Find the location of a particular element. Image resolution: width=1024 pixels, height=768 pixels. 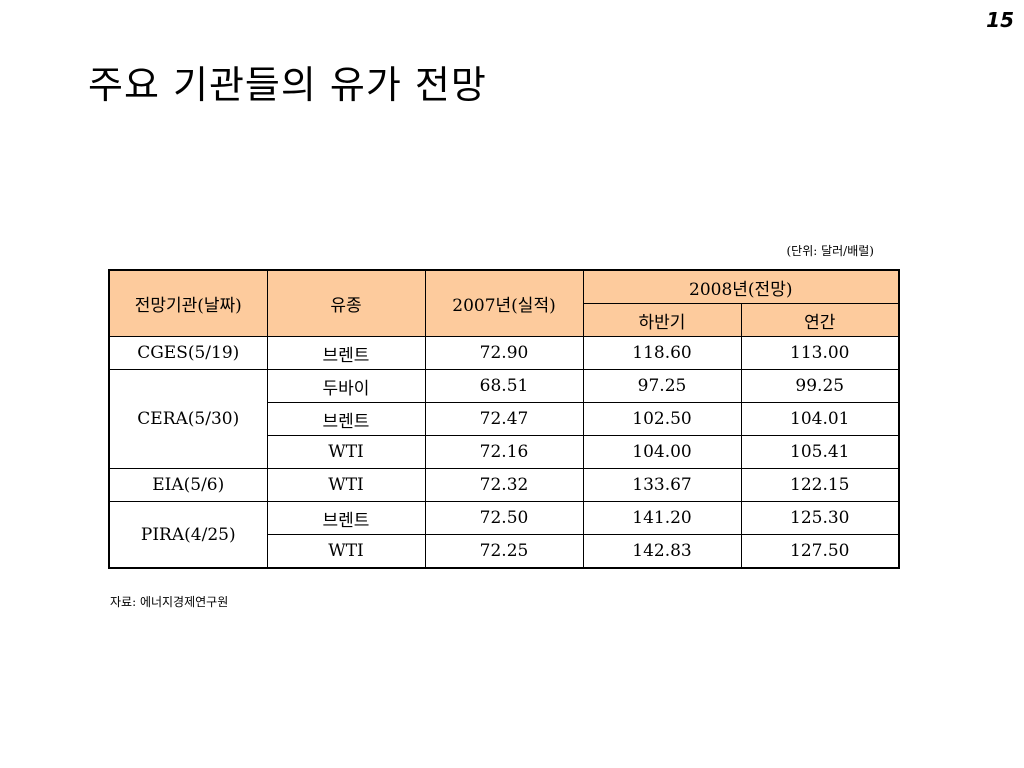

cell-2008-second-half: 104.00 is located at coordinates (662, 452).